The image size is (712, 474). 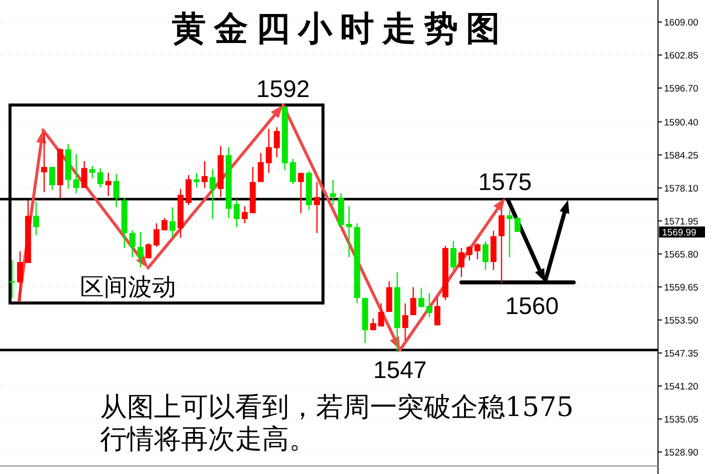 I want to click on annotation: 1560, so click(x=532, y=306).